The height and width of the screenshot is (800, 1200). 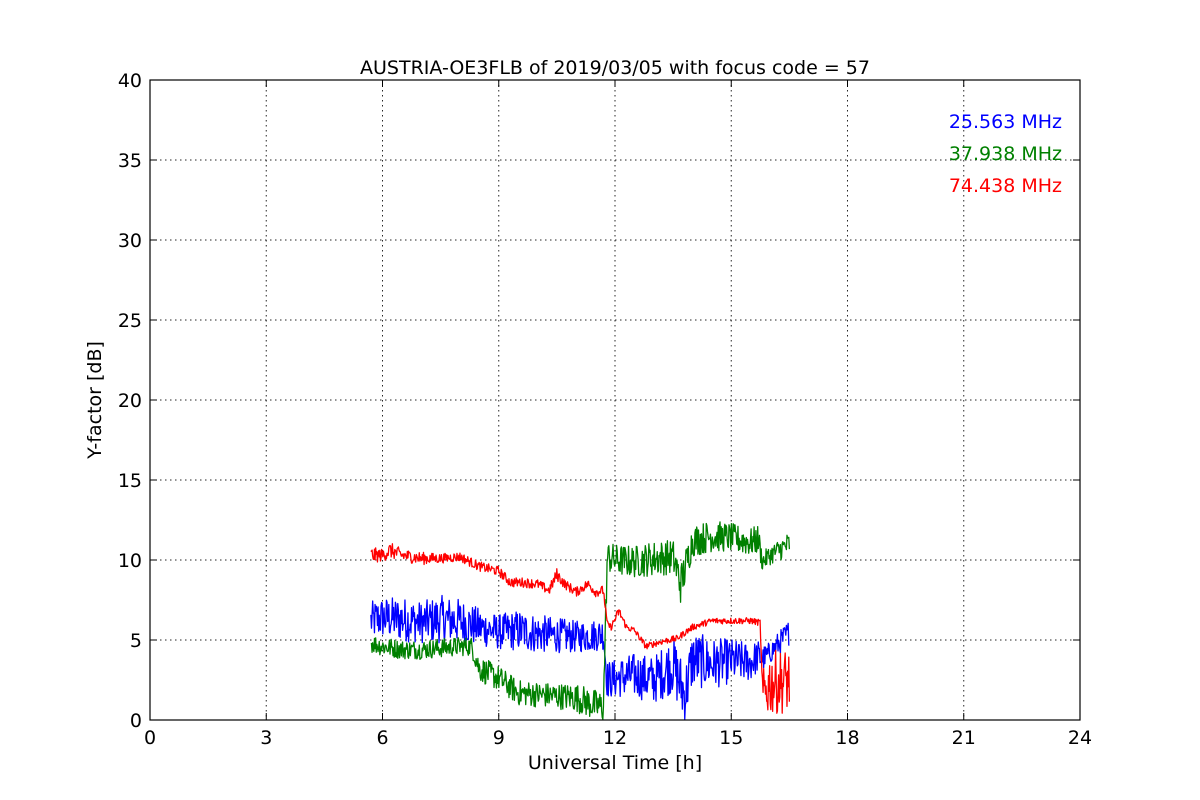 I want to click on y-tick-label: 5, so click(x=136, y=641).